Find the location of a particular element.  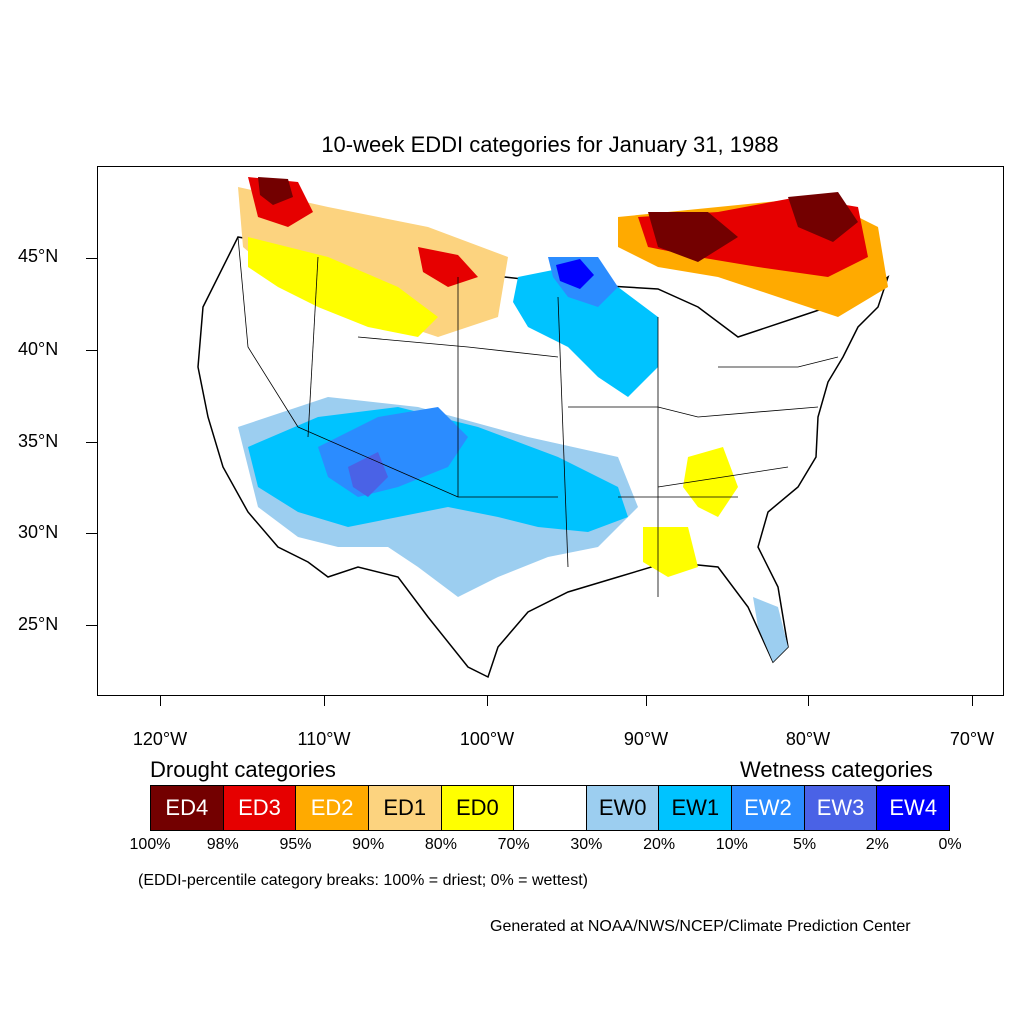

legend-break-label: 5% is located at coordinates (804, 844).